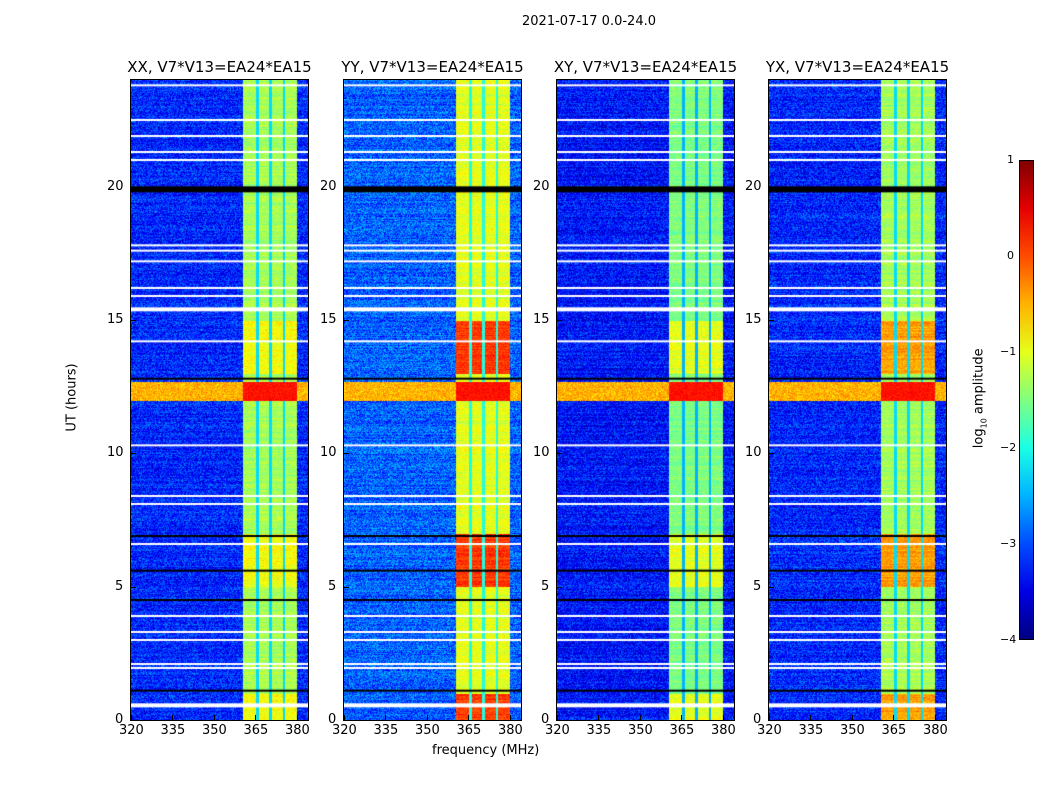  I want to click on colorbar-tick-label: −2, so click(1008, 447).